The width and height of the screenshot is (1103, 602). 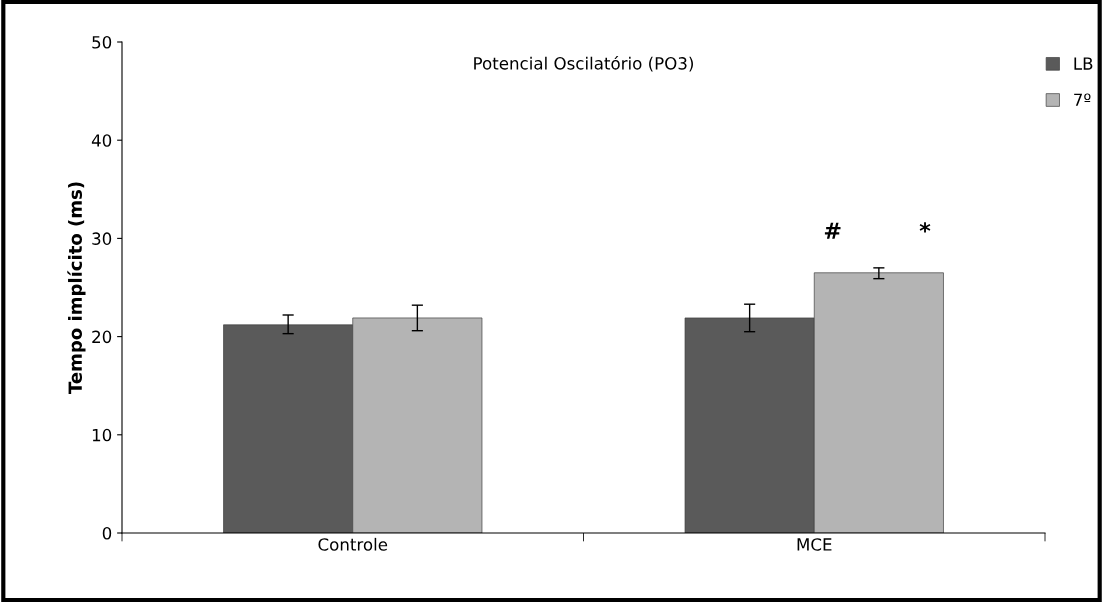 I want to click on y-tick-label: 10, so click(x=102, y=435).